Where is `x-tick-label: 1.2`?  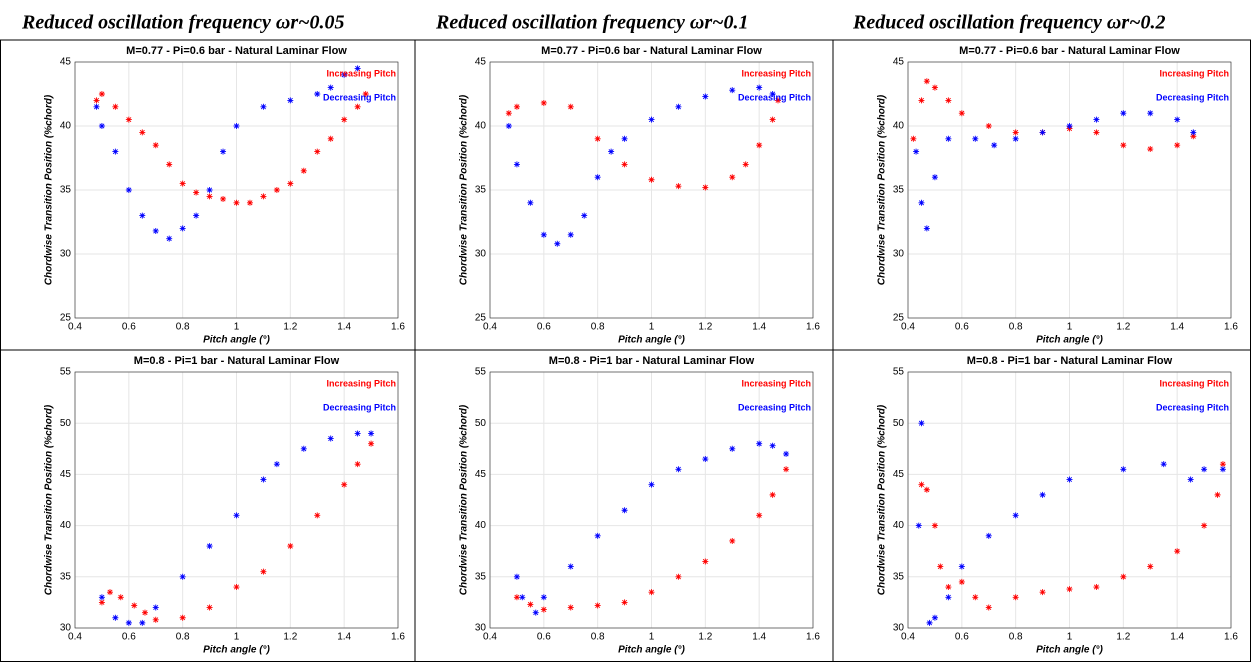
x-tick-label: 1.2 is located at coordinates (705, 327).